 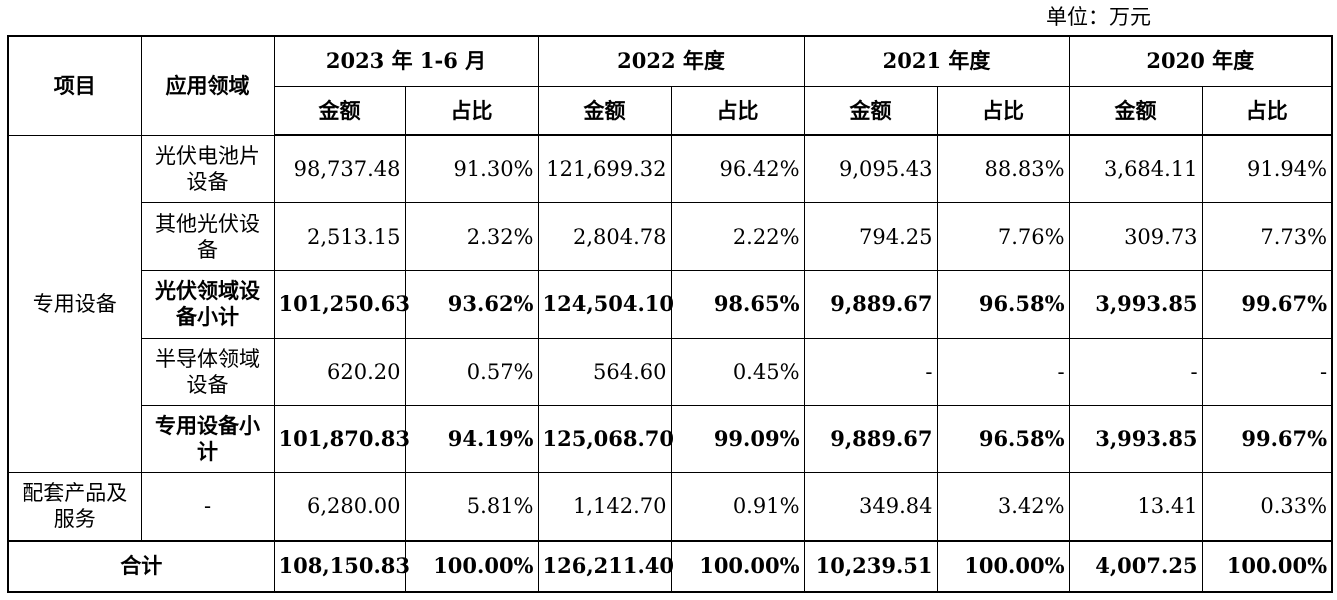 I want to click on header-item: 项目, so click(x=74, y=85).